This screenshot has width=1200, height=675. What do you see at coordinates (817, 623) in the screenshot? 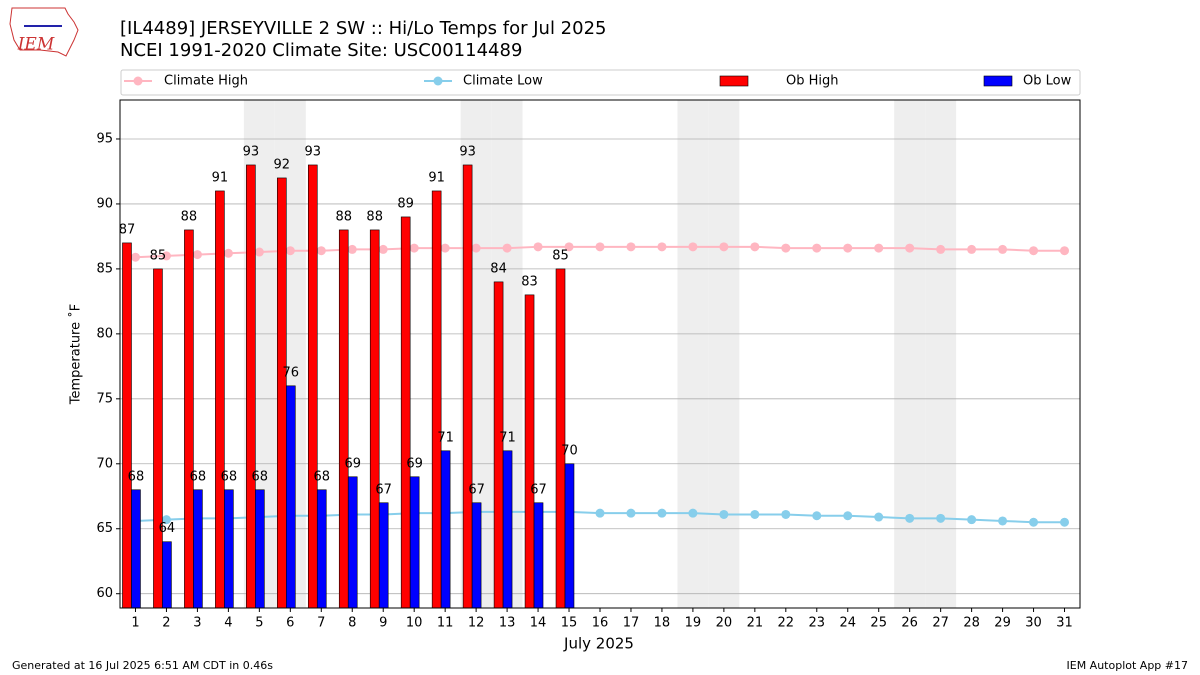
I see `x-tick-label: 23` at bounding box center [817, 623].